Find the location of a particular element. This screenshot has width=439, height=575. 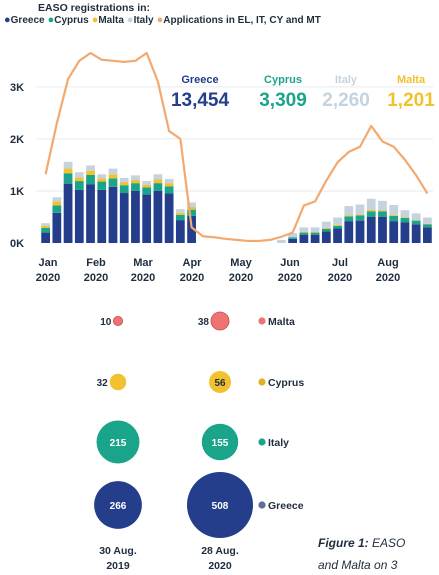

total-value: 1,201 is located at coordinates (411, 100).